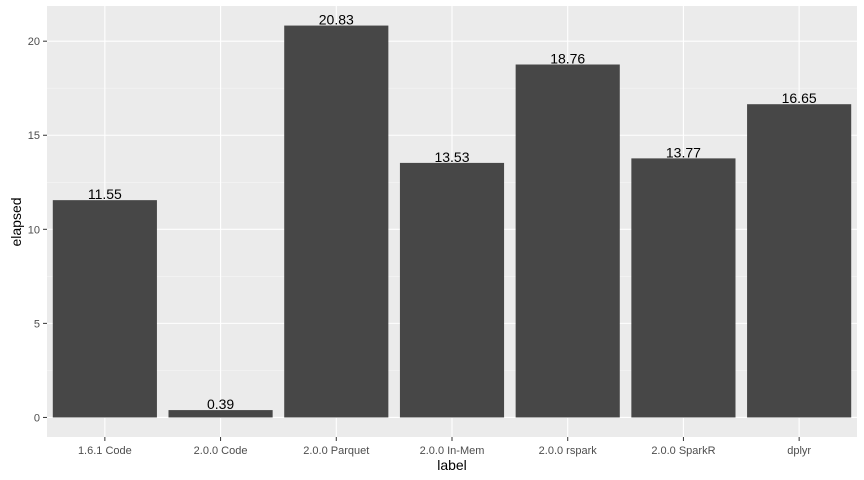 This screenshot has height=480, width=864. I want to click on y-tick-label: 0, so click(37, 418).